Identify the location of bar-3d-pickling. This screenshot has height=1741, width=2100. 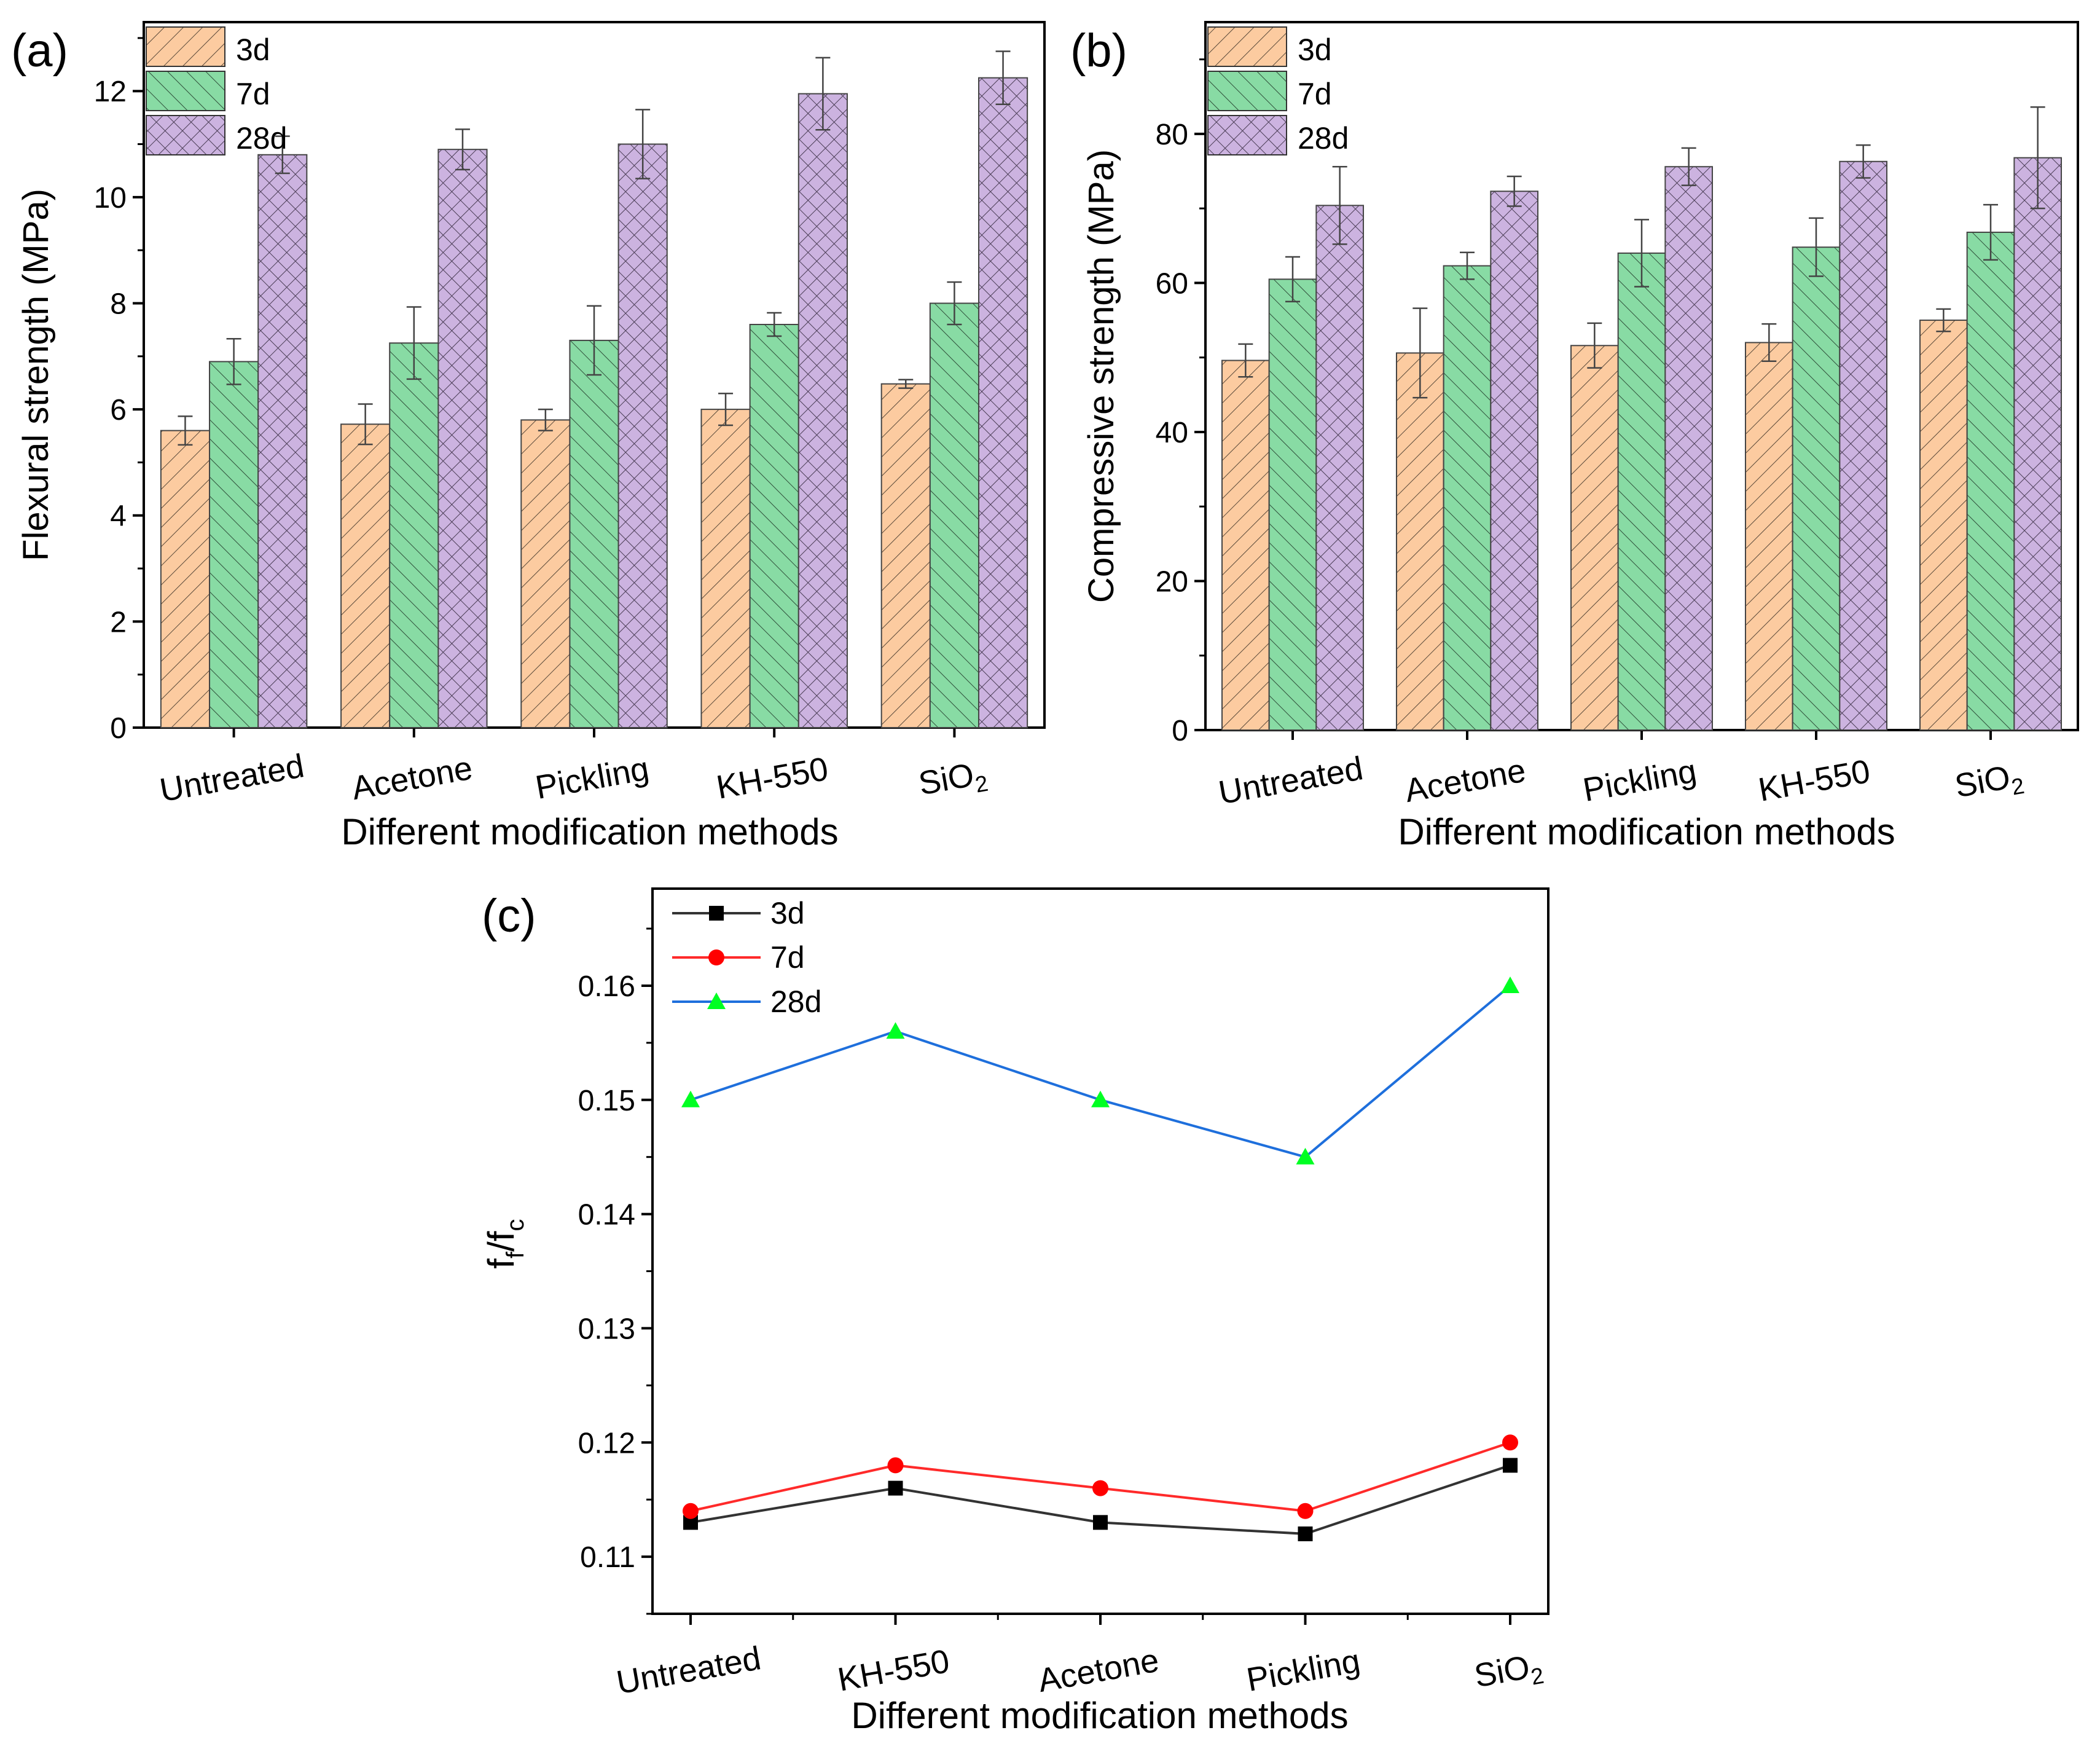
(1594, 538).